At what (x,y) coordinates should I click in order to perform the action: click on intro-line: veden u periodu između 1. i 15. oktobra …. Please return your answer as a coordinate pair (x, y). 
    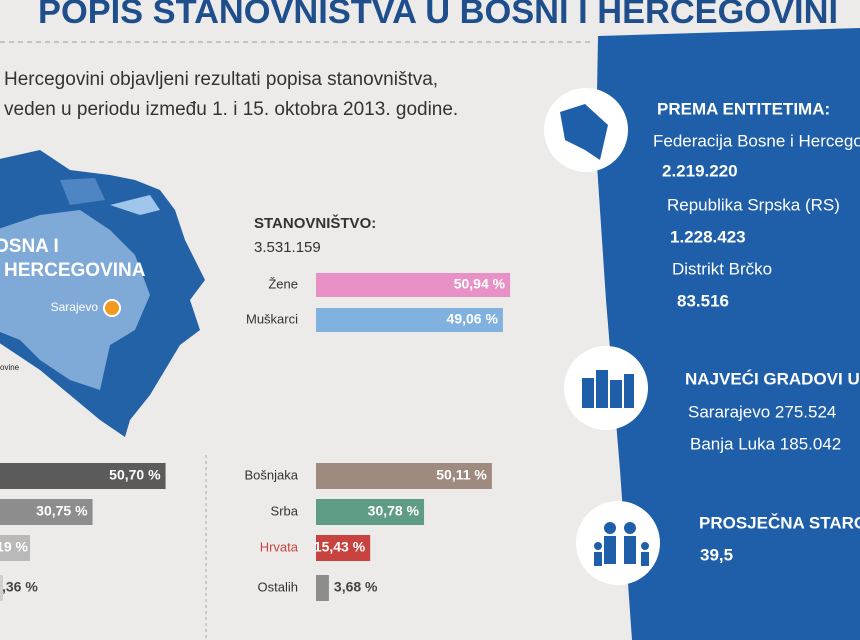
    Looking at the image, I should click on (231, 109).